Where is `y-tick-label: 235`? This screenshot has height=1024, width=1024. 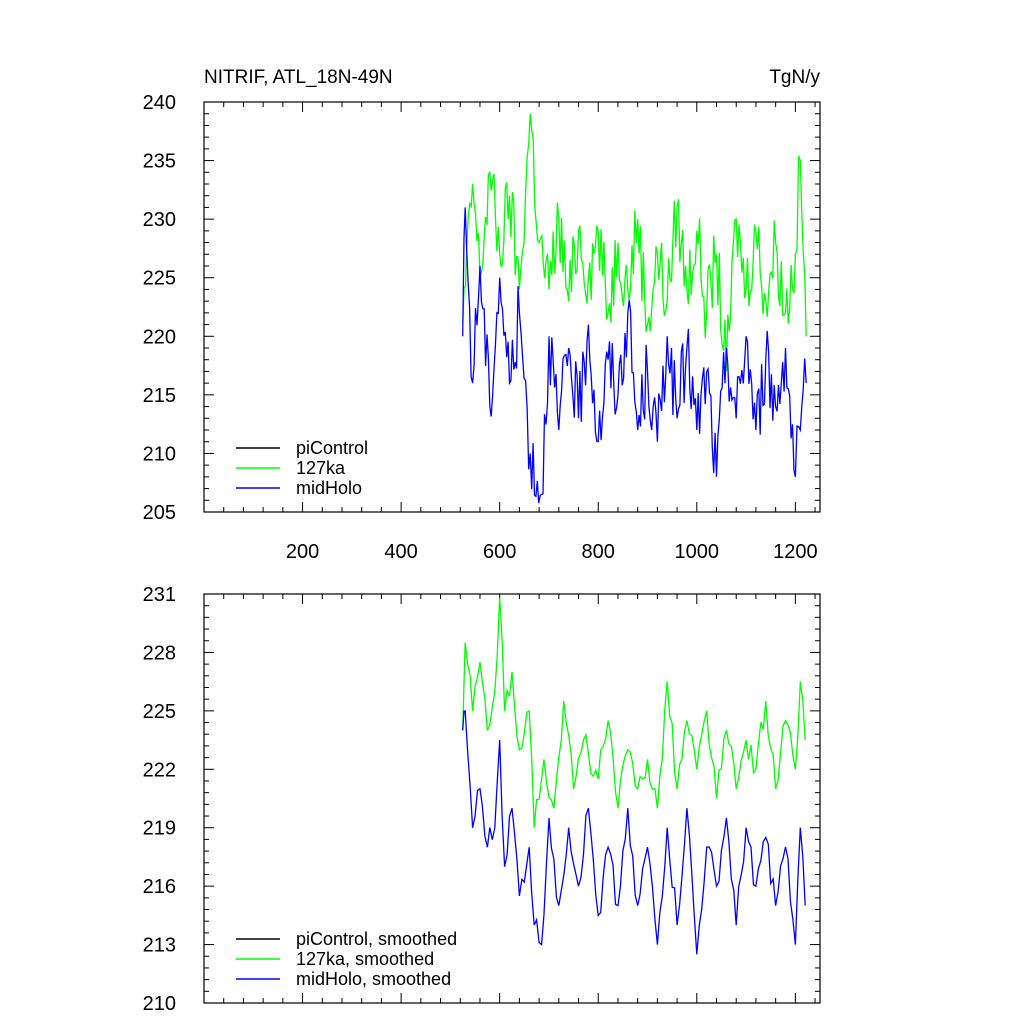
y-tick-label: 235 is located at coordinates (159, 162).